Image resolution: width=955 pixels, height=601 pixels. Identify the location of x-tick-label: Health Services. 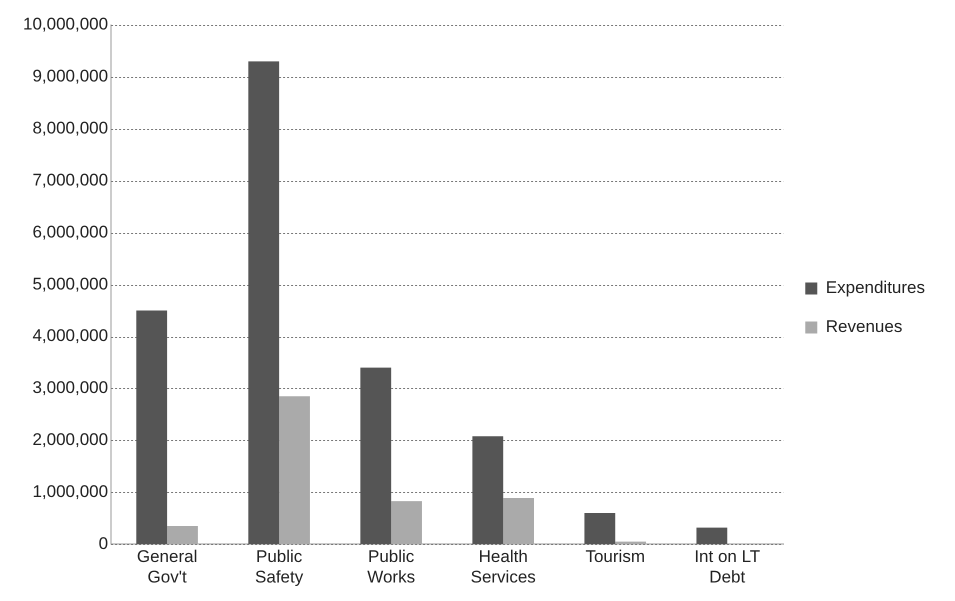
(503, 566).